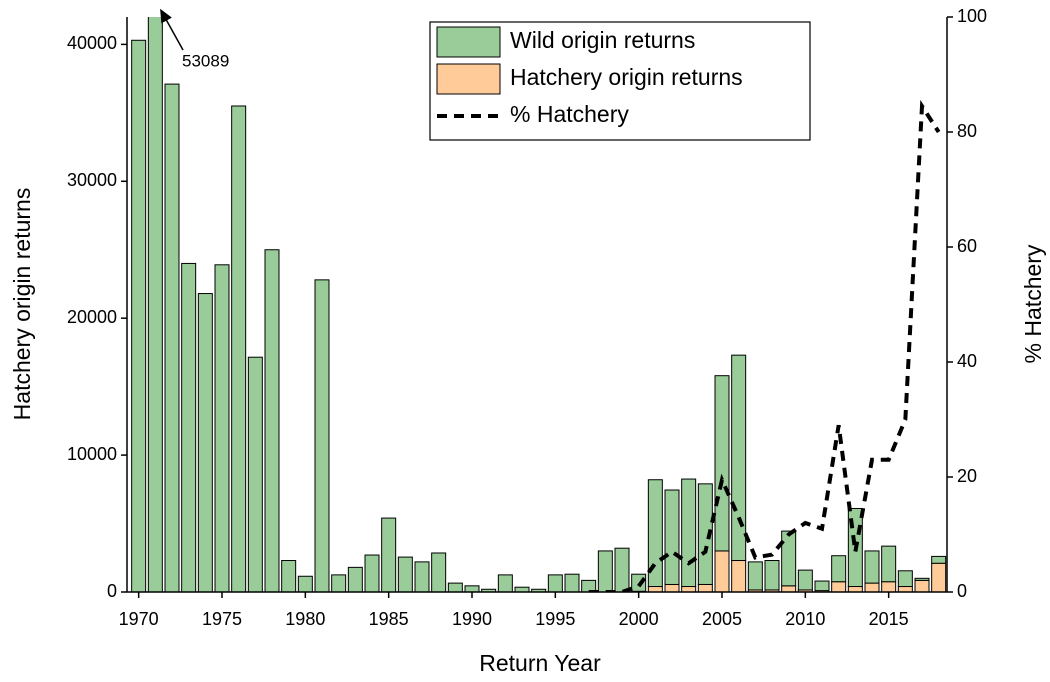  Describe the element at coordinates (962, 591) in the screenshot. I see `y2-tick-label: 0` at that location.